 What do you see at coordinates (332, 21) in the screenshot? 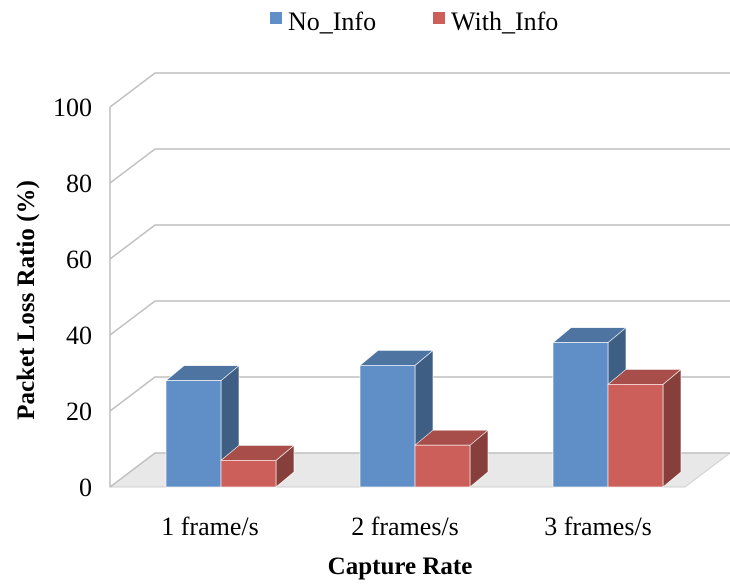
I see `legend-label-no-info: No_Info` at bounding box center [332, 21].